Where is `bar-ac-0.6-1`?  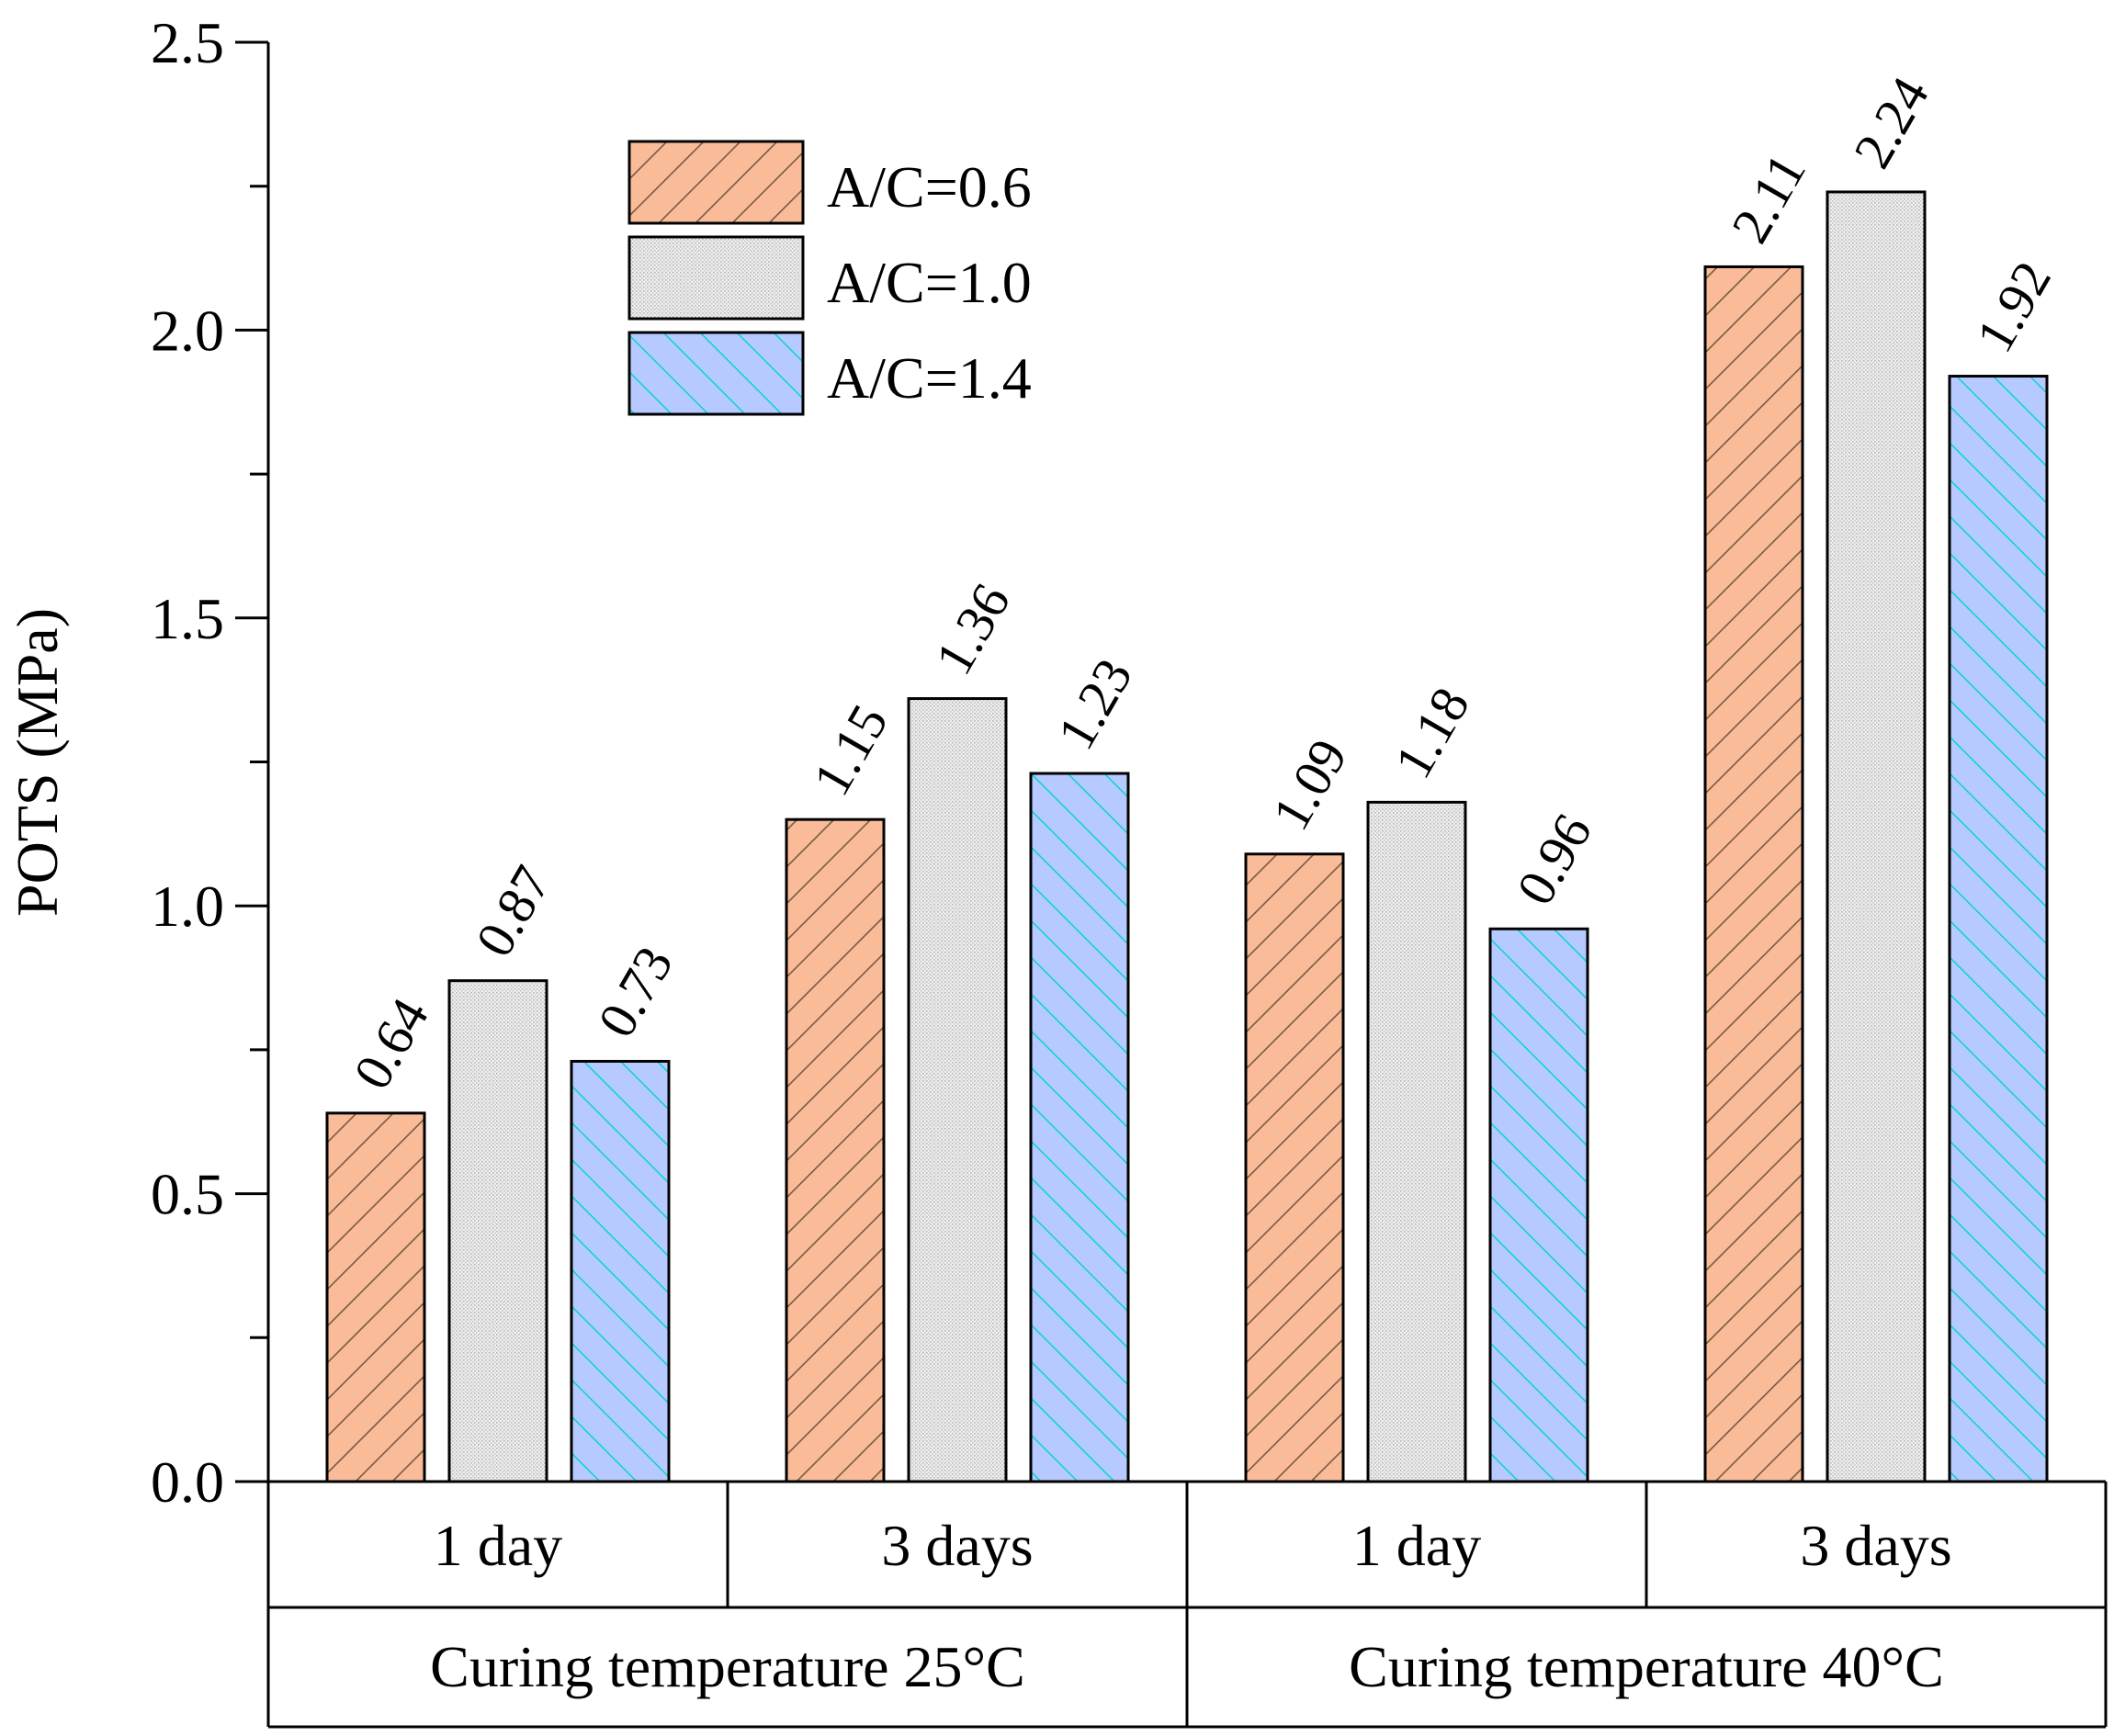 bar-ac-0.6-1 is located at coordinates (375, 1297).